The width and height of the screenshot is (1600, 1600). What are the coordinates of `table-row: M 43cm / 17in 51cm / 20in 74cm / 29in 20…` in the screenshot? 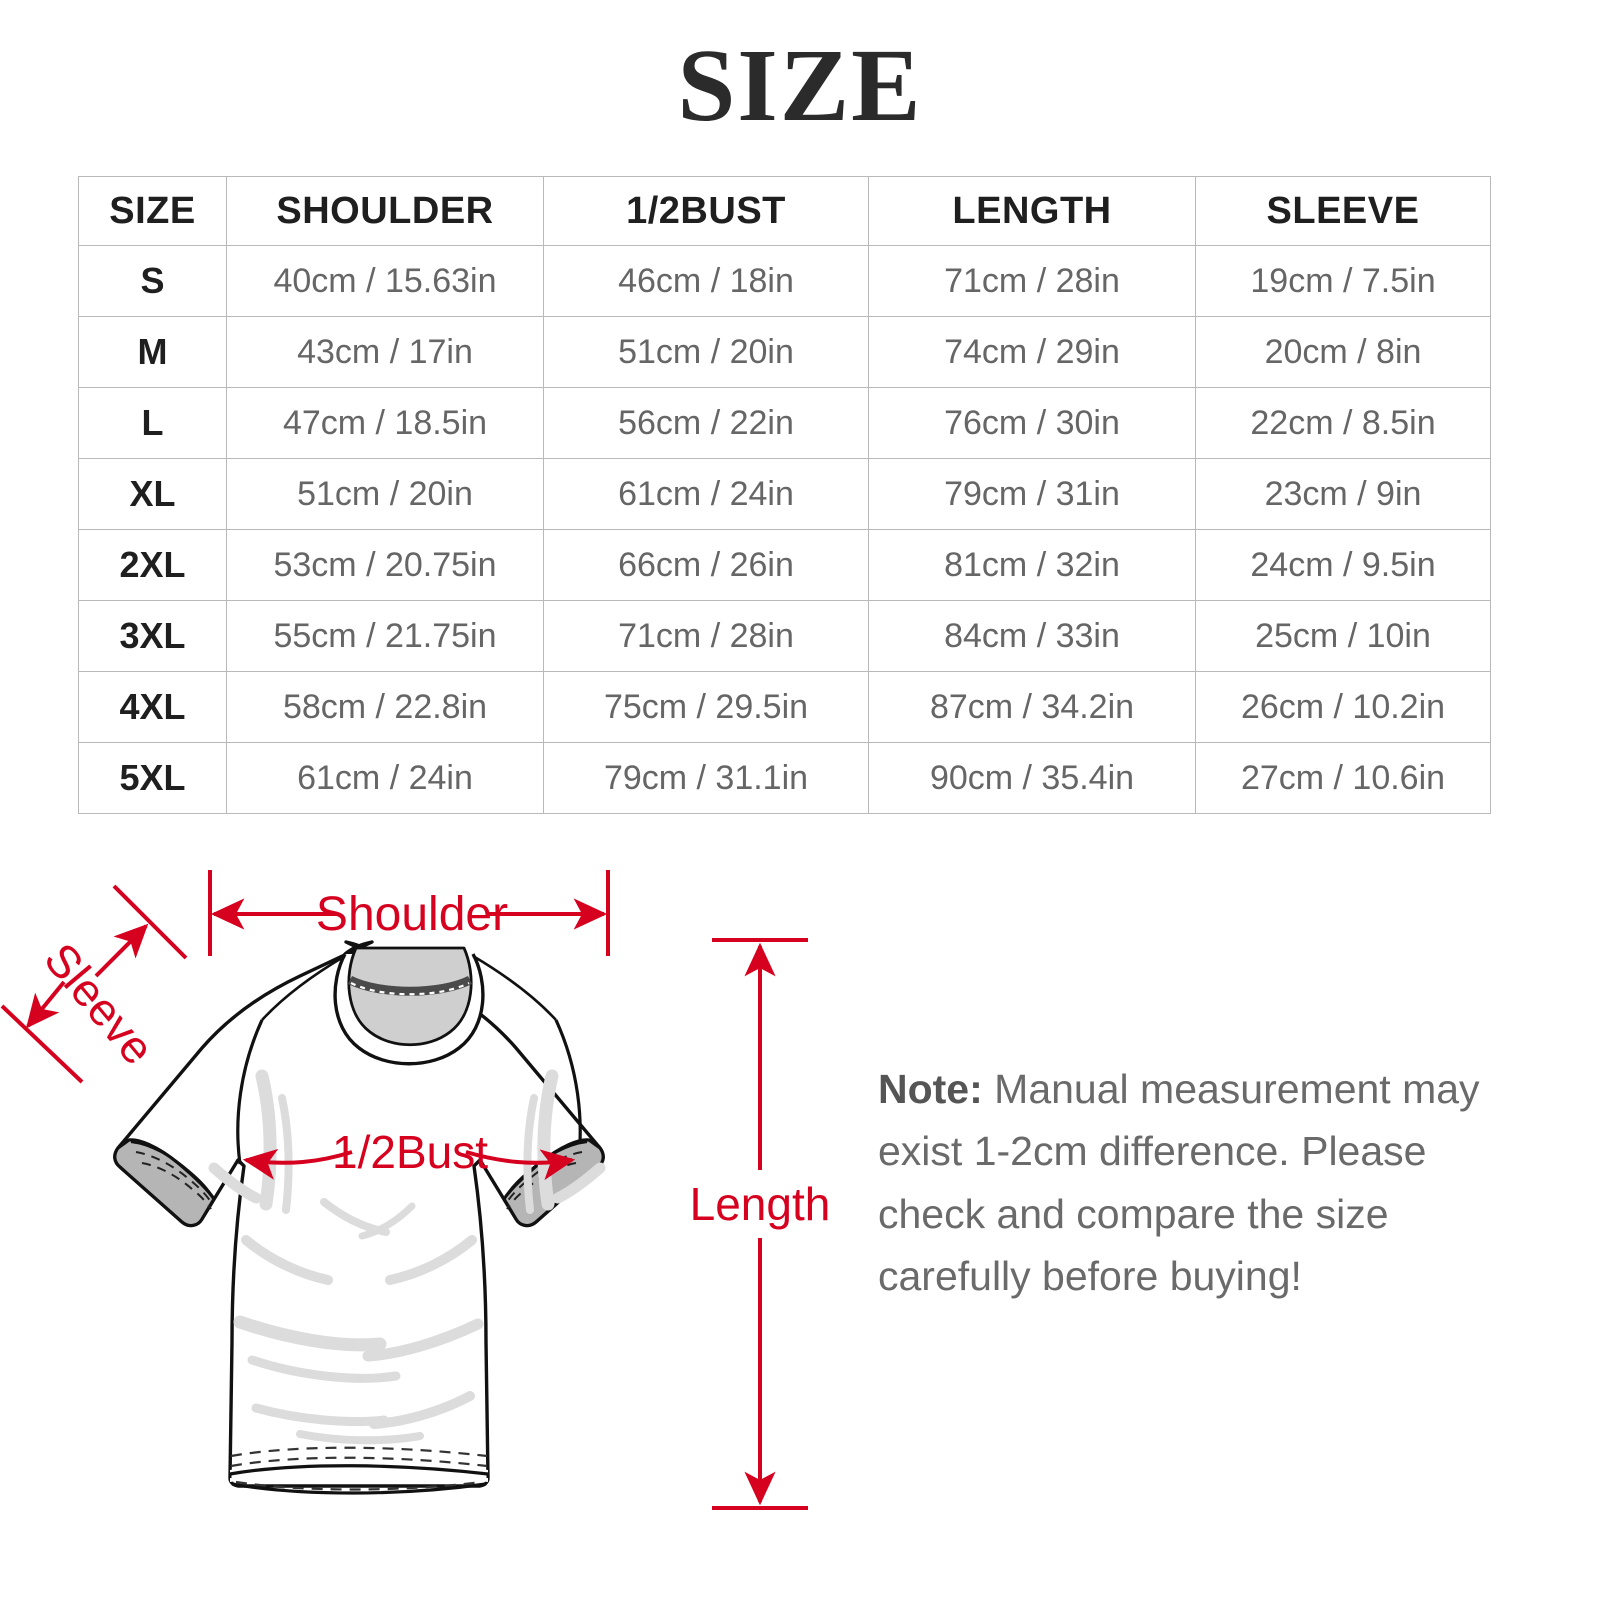 It's located at (784, 352).